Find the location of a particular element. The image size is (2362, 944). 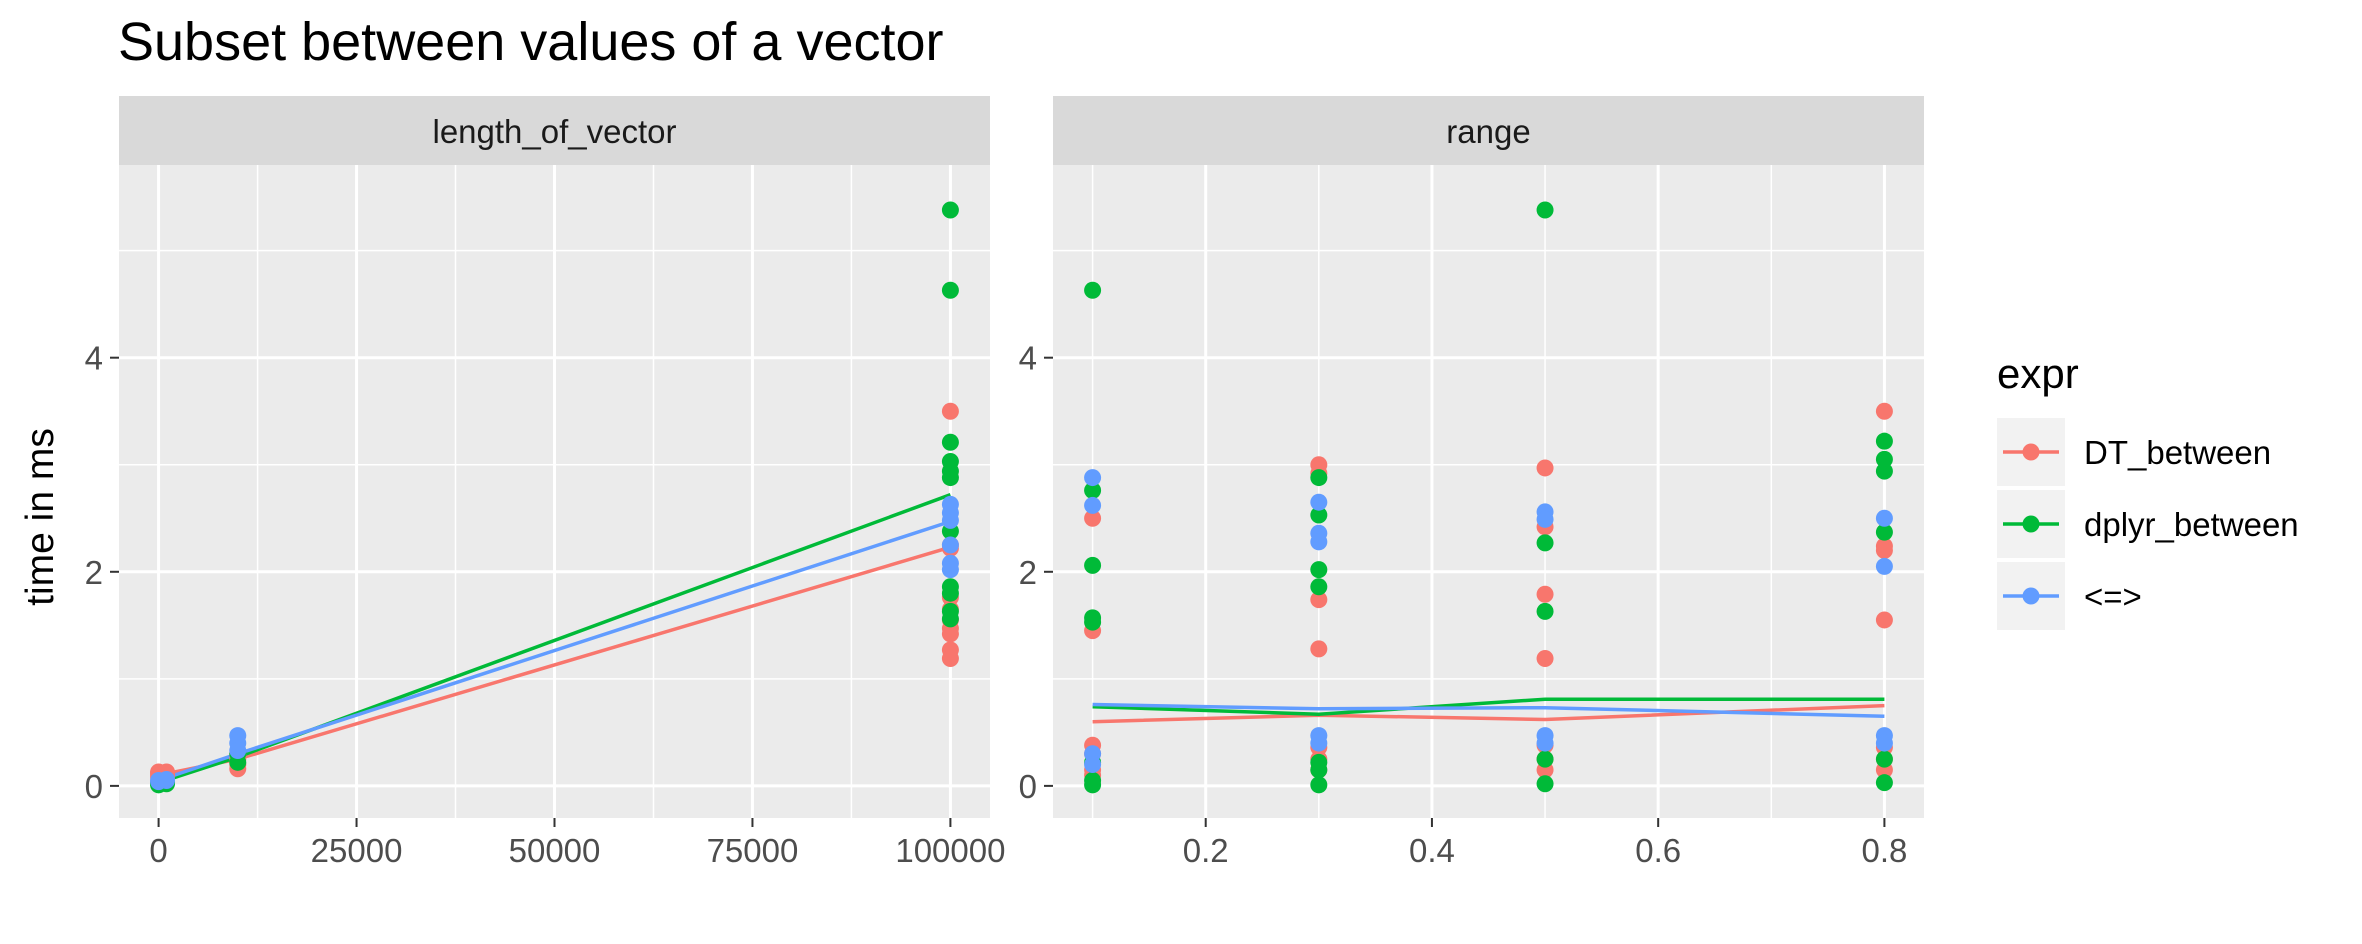

legend-item-dplyr-between: dplyr_between is located at coordinates (2148, 524).